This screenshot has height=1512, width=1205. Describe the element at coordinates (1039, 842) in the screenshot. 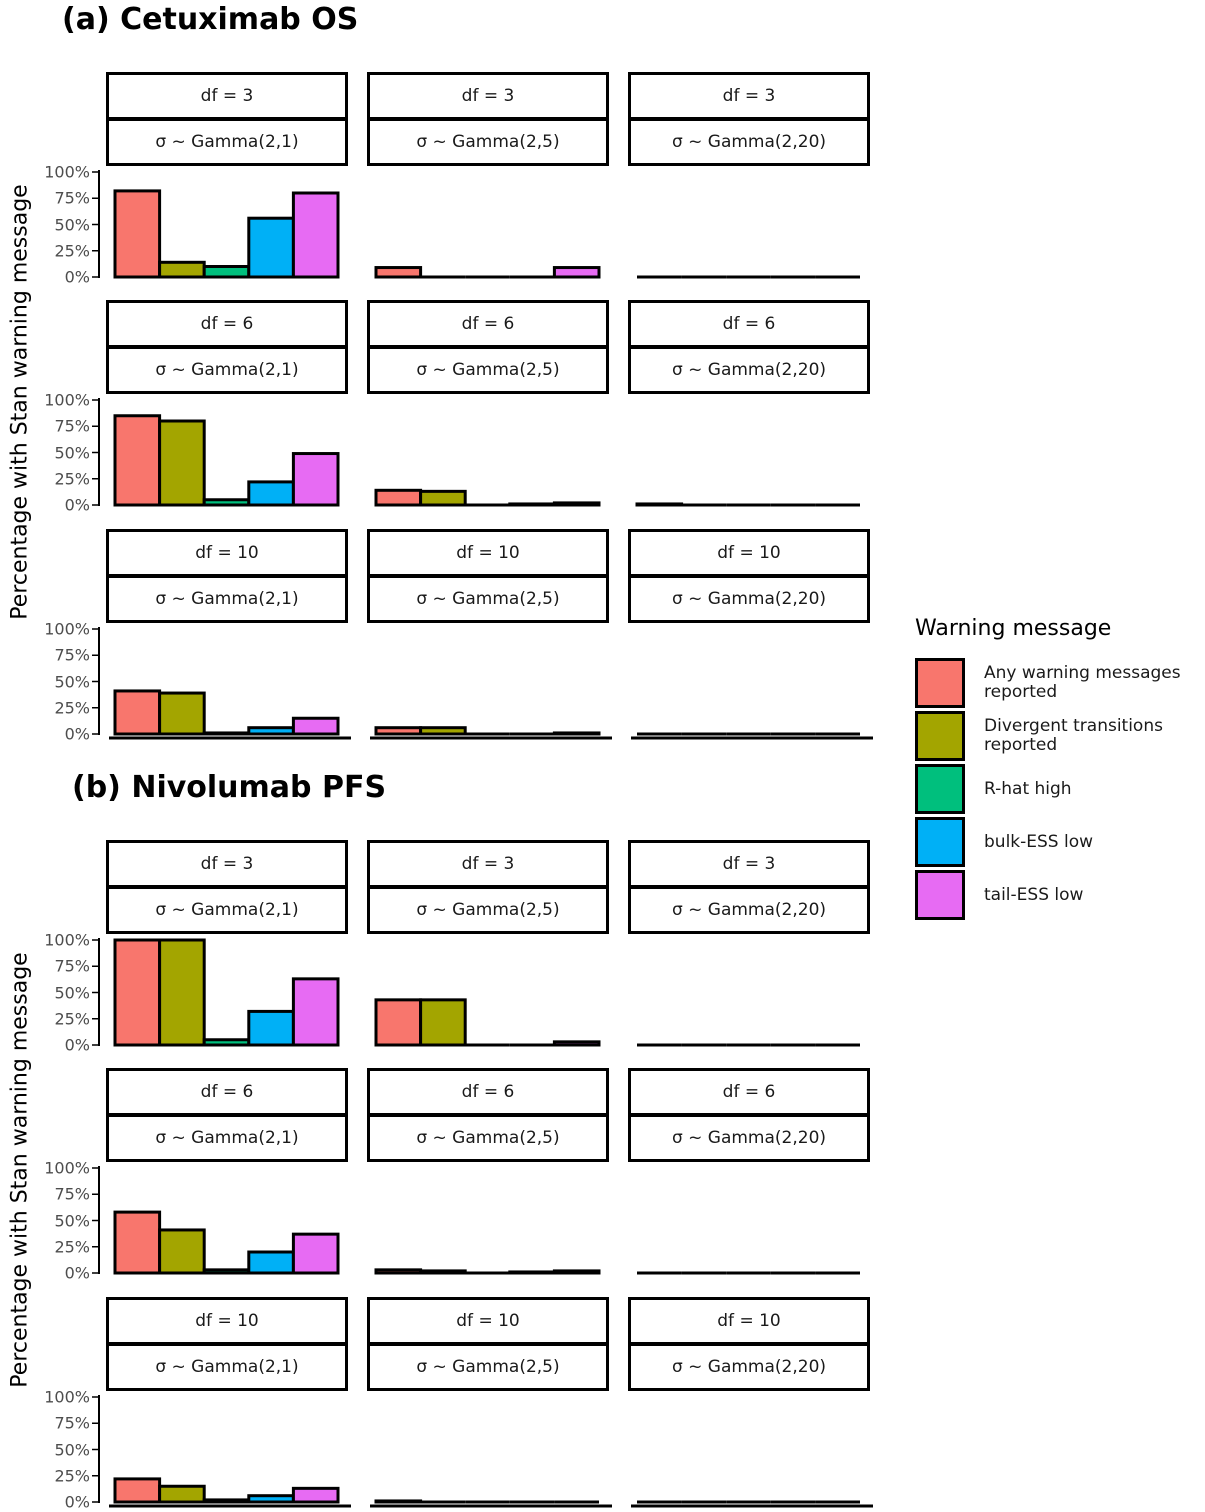

I see `legend-label: bulk-ESS low` at that location.